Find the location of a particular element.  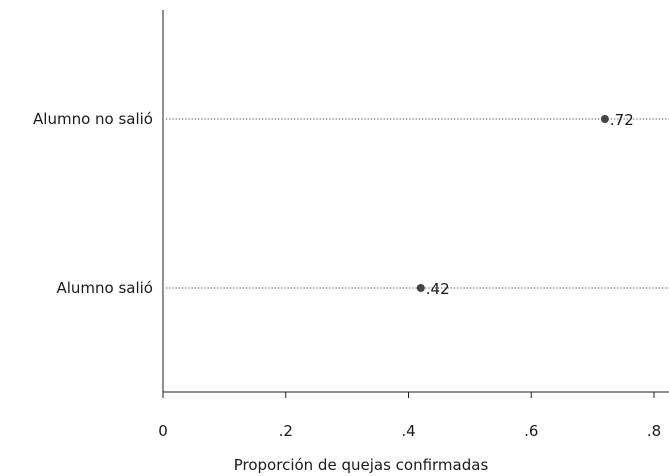

category-label: Alumno salió is located at coordinates (104, 288).